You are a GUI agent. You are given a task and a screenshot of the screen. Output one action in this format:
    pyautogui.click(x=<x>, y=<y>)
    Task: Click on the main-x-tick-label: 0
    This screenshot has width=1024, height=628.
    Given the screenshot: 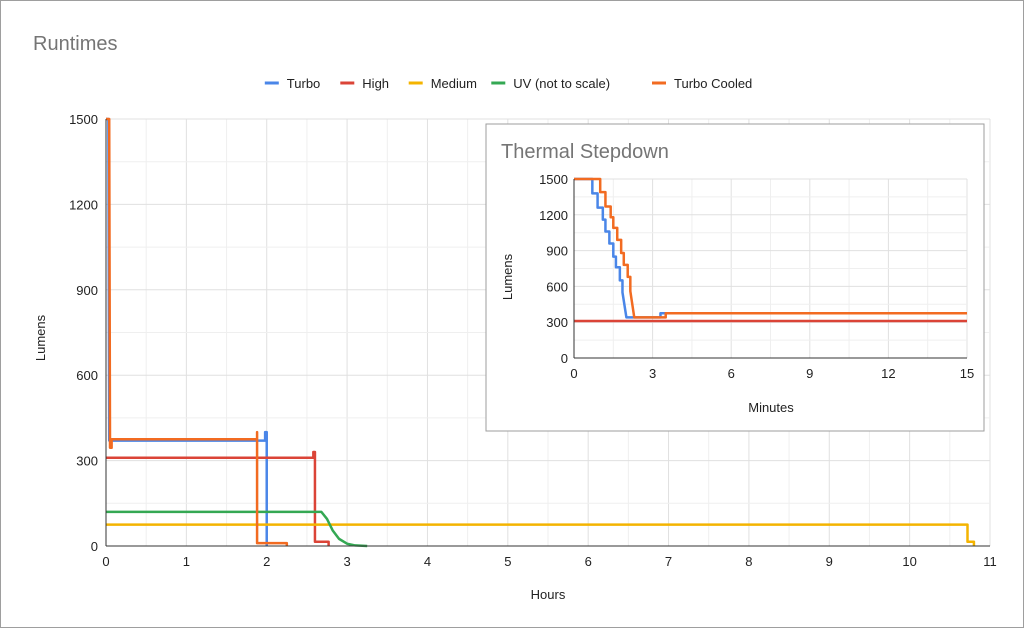 What is the action you would take?
    pyautogui.click(x=105, y=561)
    